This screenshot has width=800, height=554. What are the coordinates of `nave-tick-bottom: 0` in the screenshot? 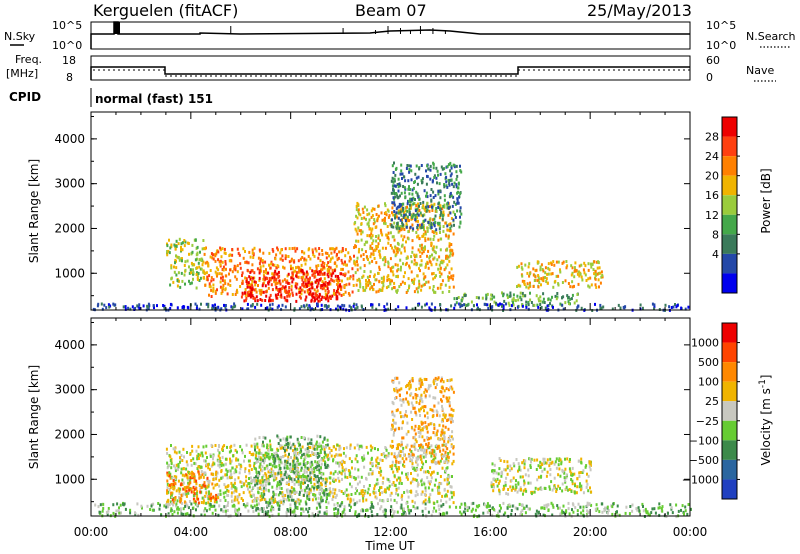 It's located at (709, 77).